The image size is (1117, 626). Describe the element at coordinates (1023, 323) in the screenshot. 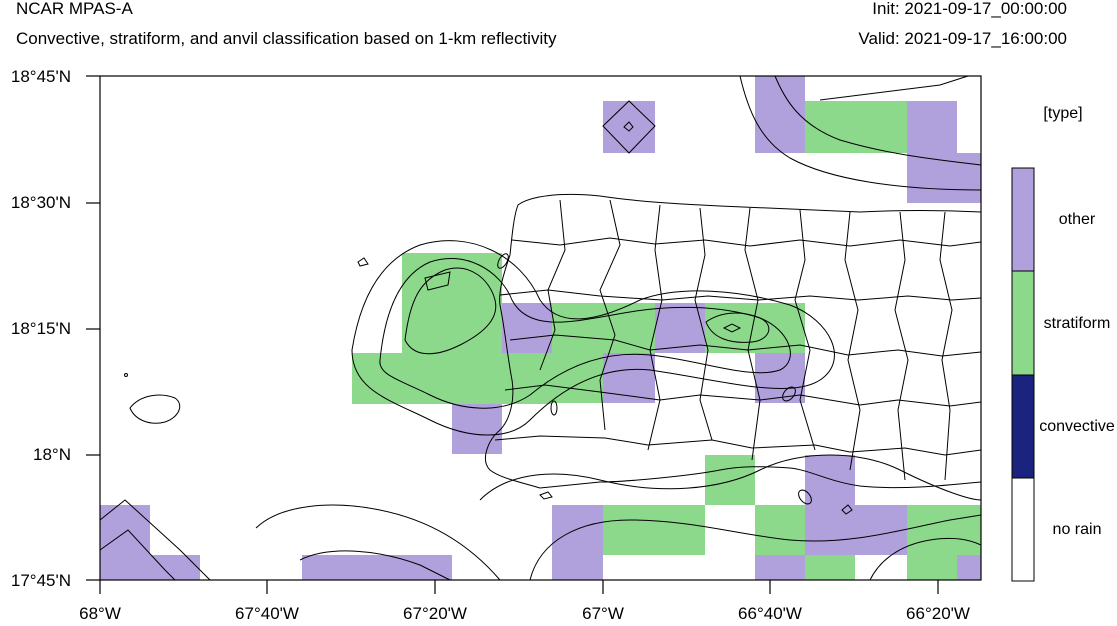

I see `colorbar-swatch-stratiform` at that location.